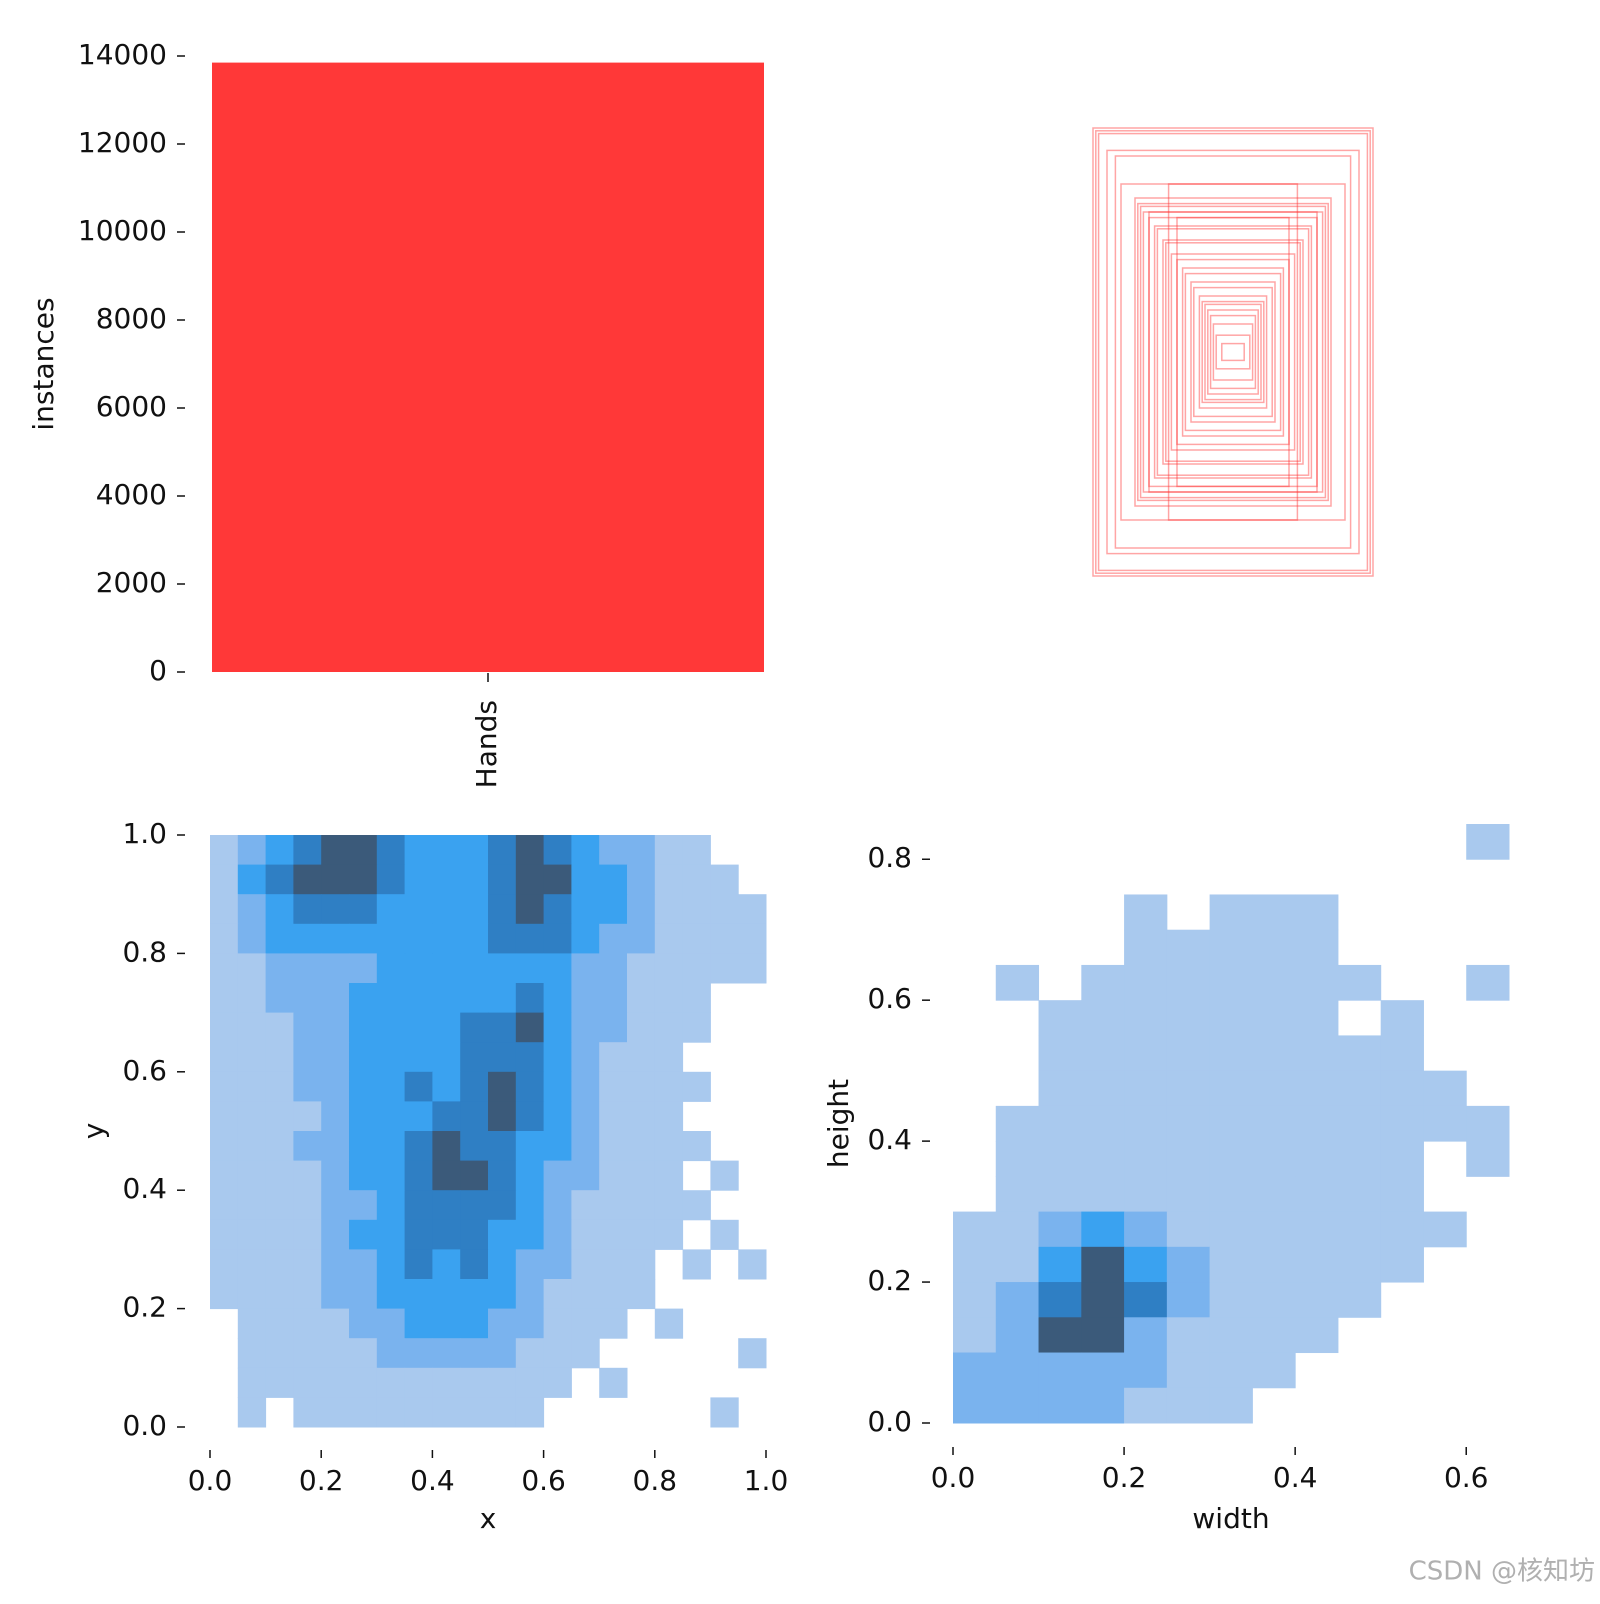 The width and height of the screenshot is (1600, 1604). What do you see at coordinates (131, 406) in the screenshot?
I see `y-tick-label: 6000` at bounding box center [131, 406].